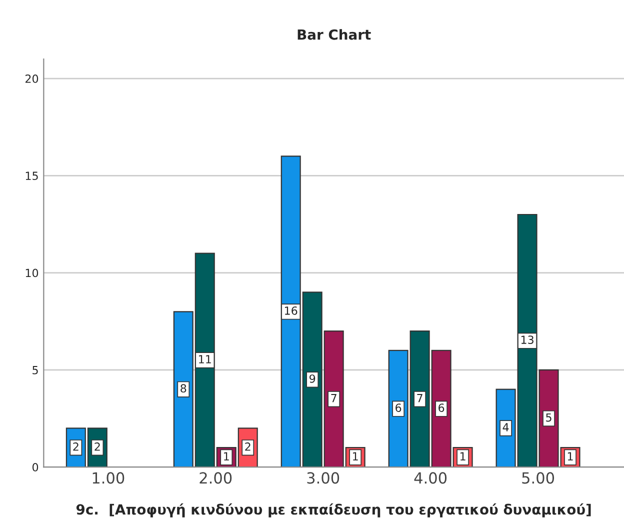 This screenshot has width=624, height=523. What do you see at coordinates (31, 78) in the screenshot?
I see `y-tick-label: 20` at bounding box center [31, 78].